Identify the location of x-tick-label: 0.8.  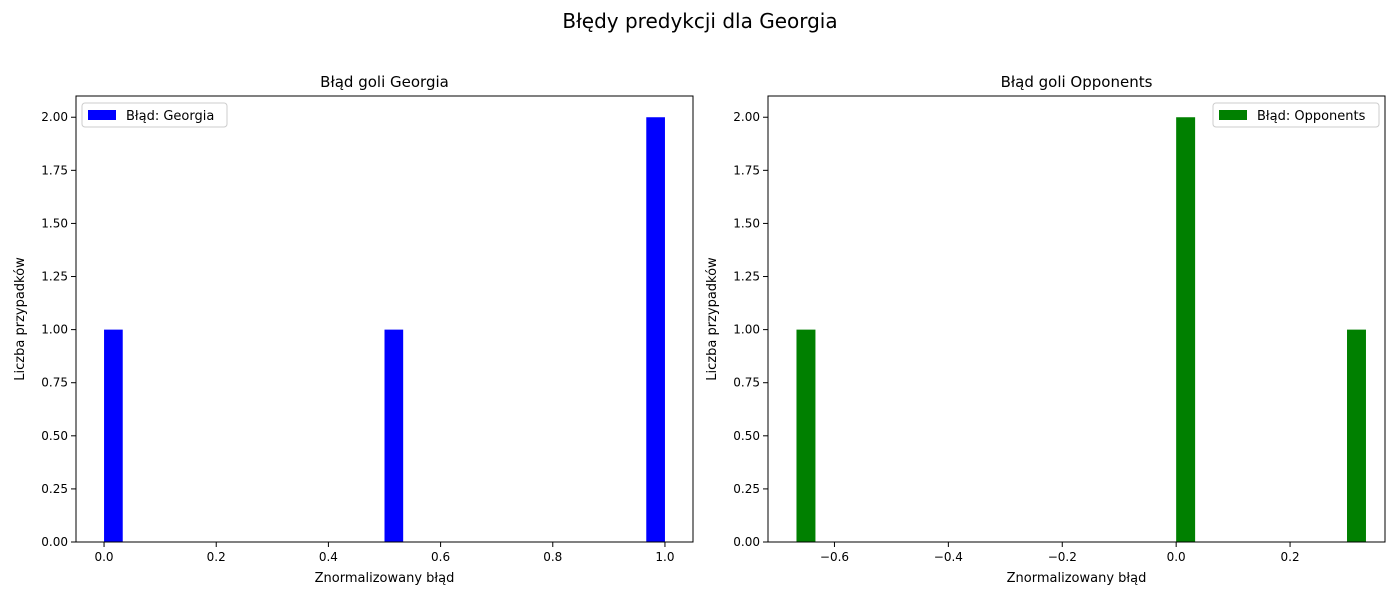
(552, 557).